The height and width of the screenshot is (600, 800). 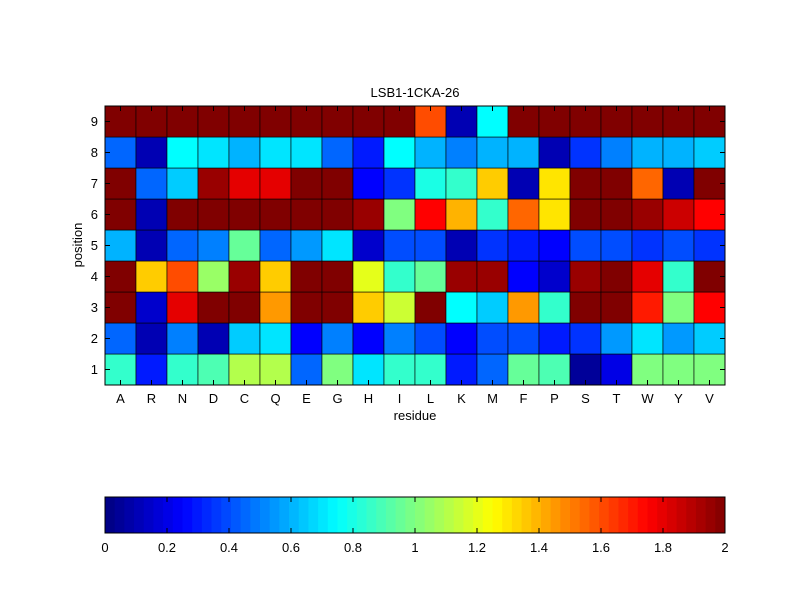 I want to click on x-tick-label: G, so click(x=337, y=398).